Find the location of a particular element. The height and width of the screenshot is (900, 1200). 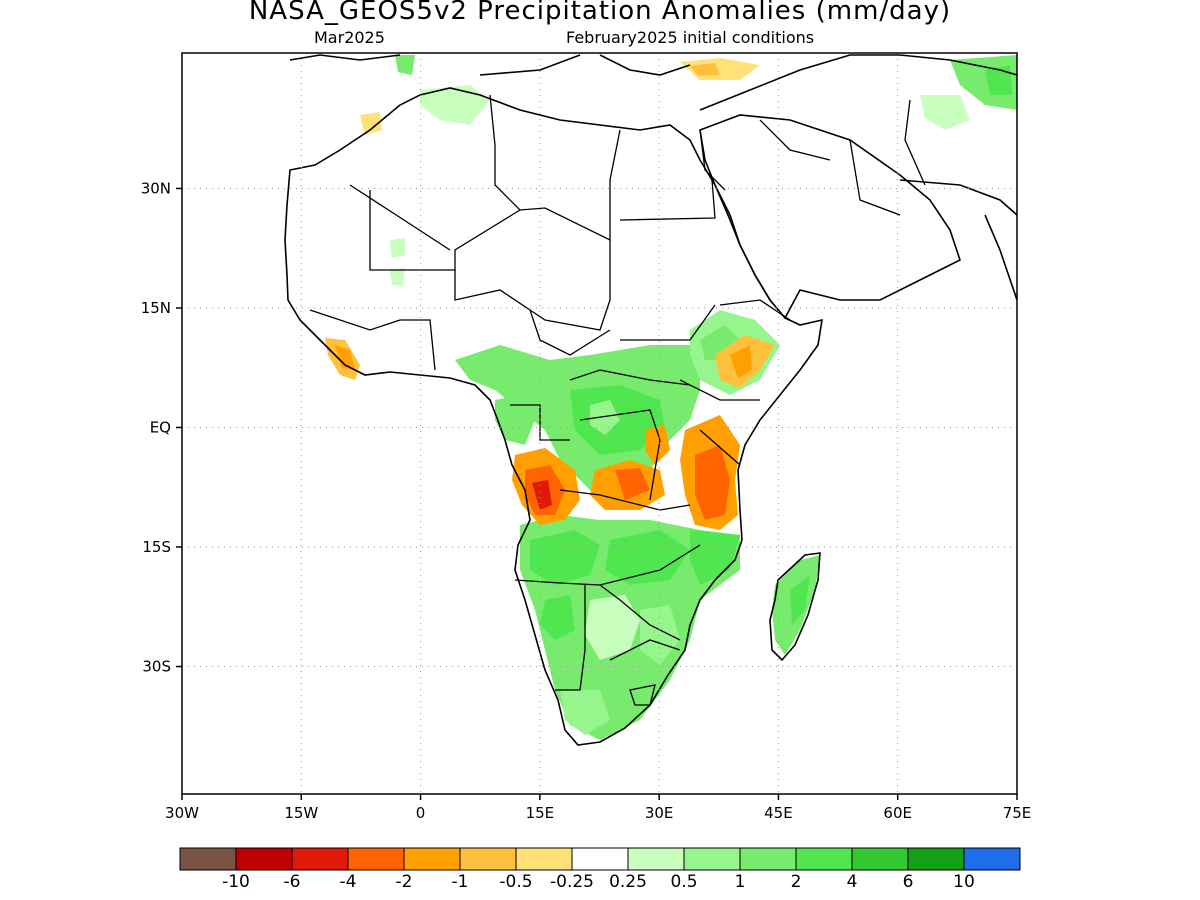

lat-tick-label: EQ is located at coordinates (160, 427).